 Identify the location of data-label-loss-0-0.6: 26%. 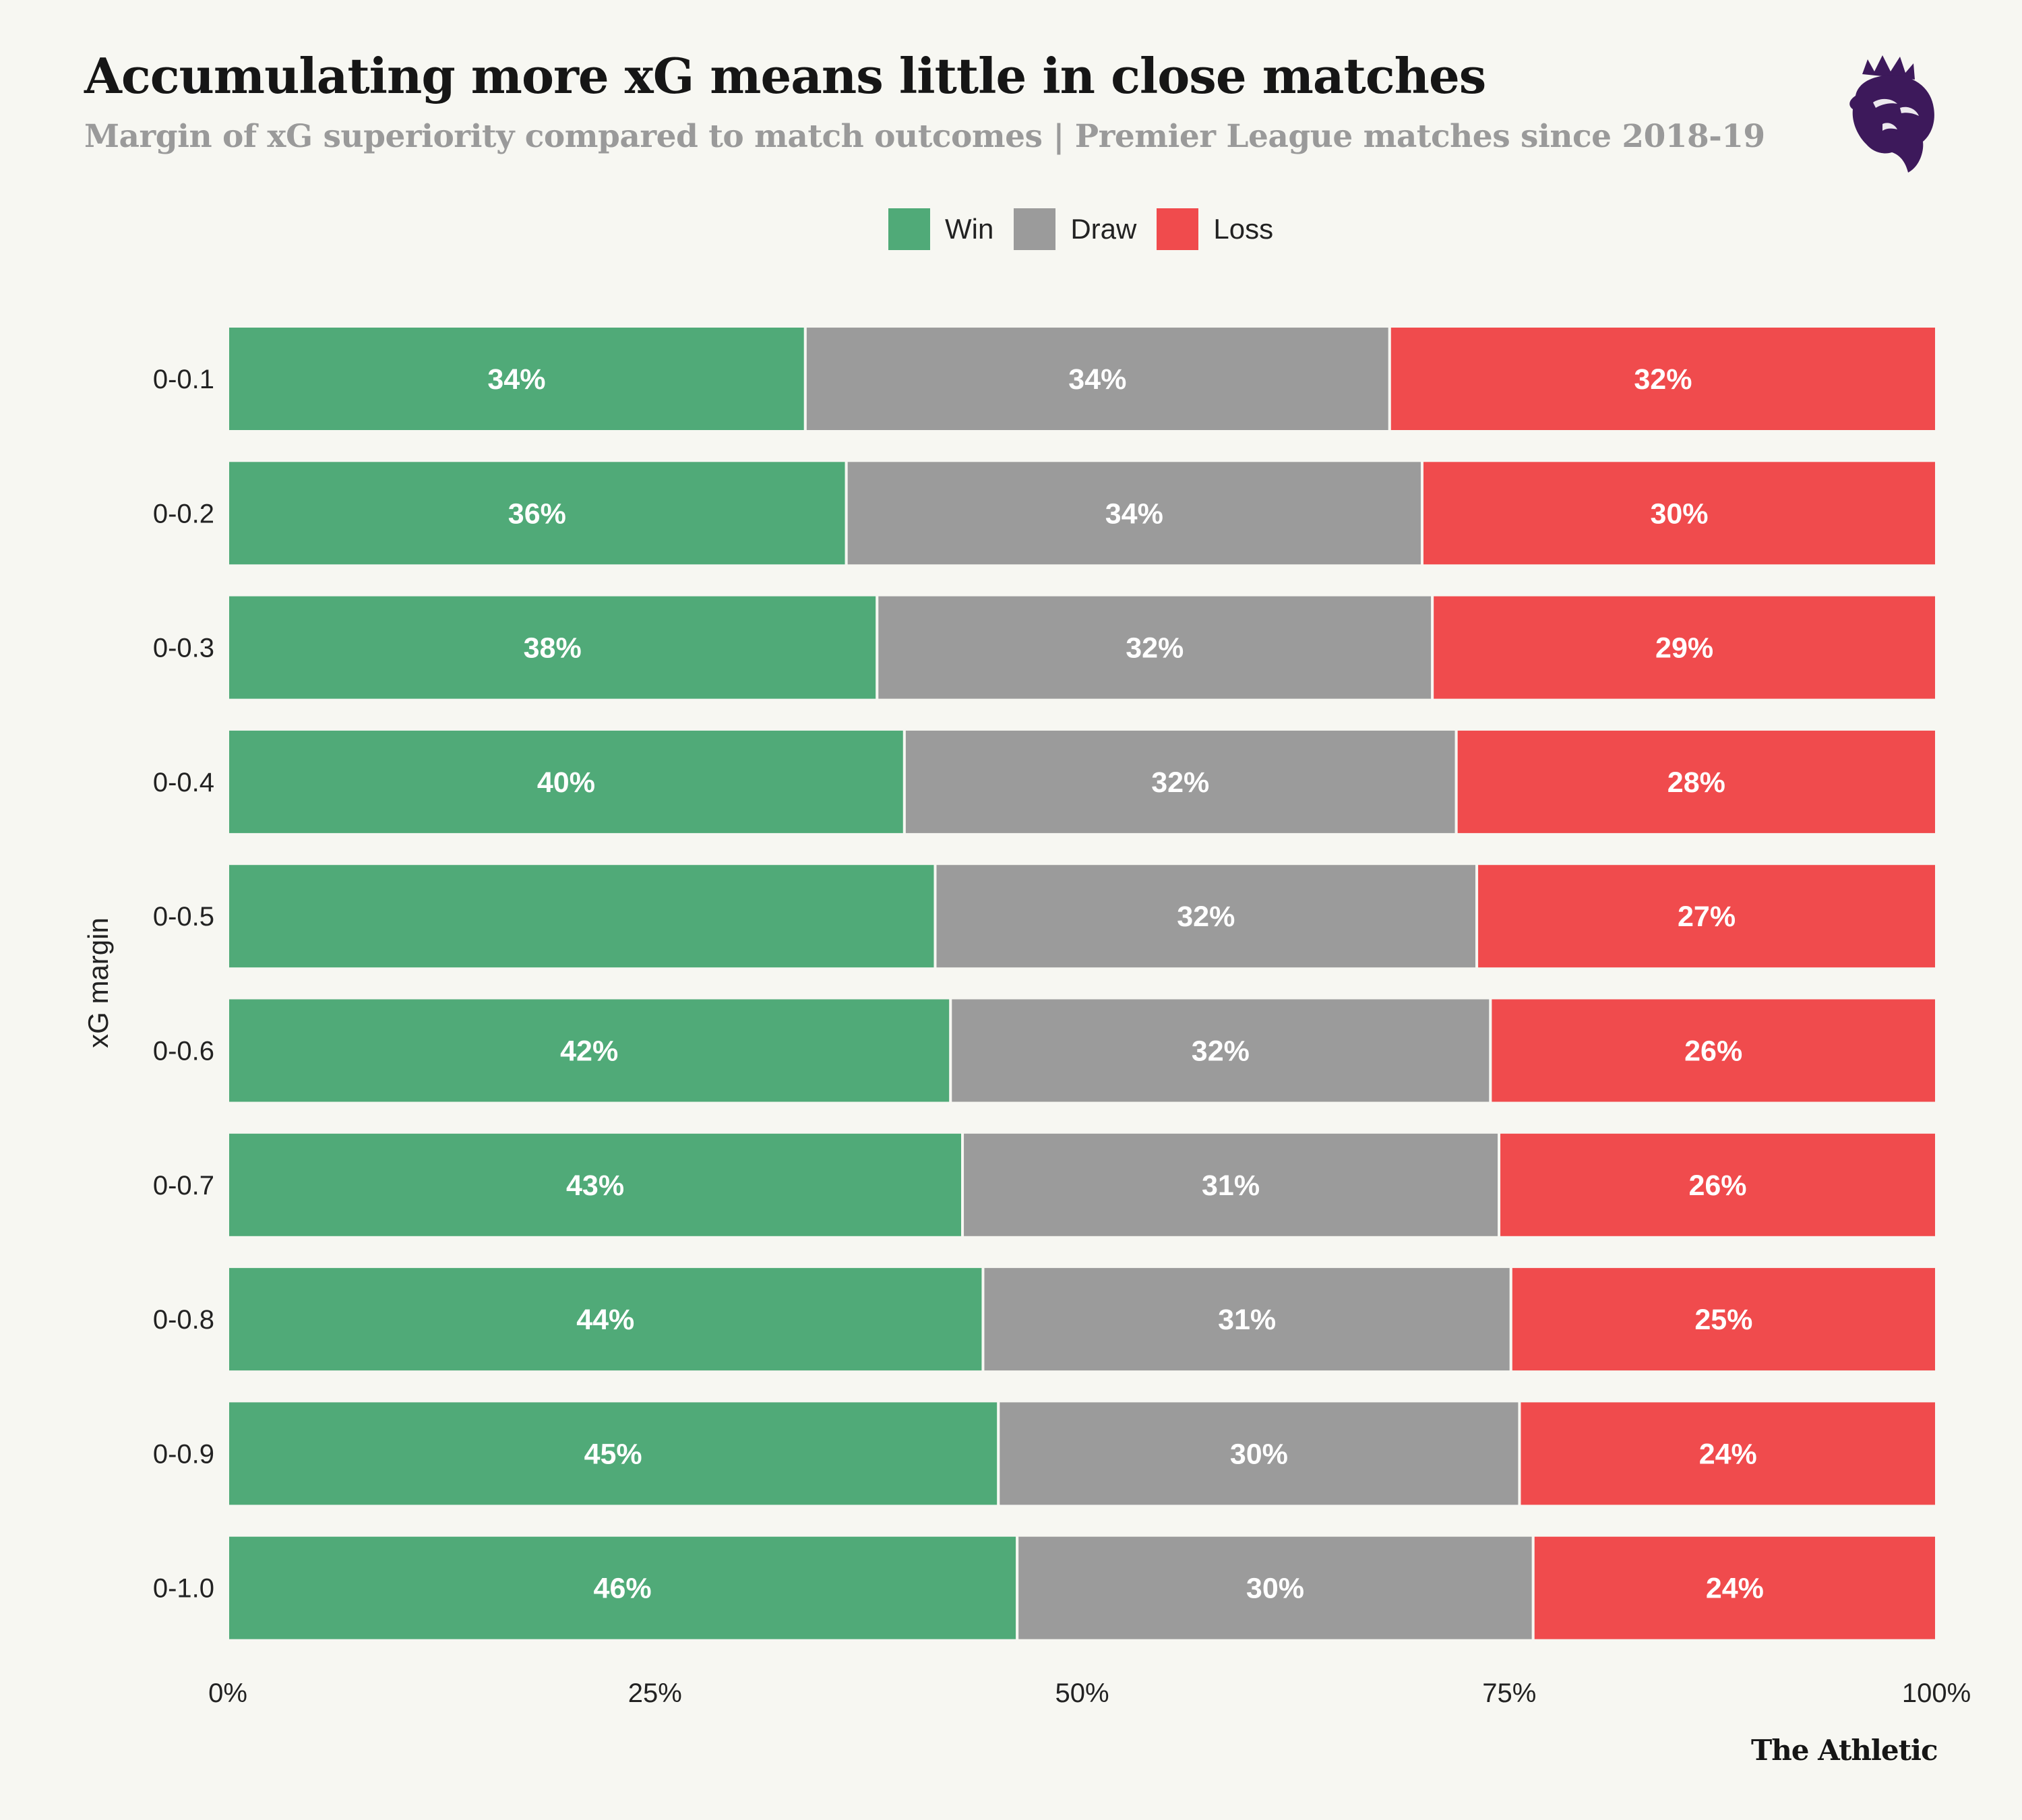
(1713, 1051).